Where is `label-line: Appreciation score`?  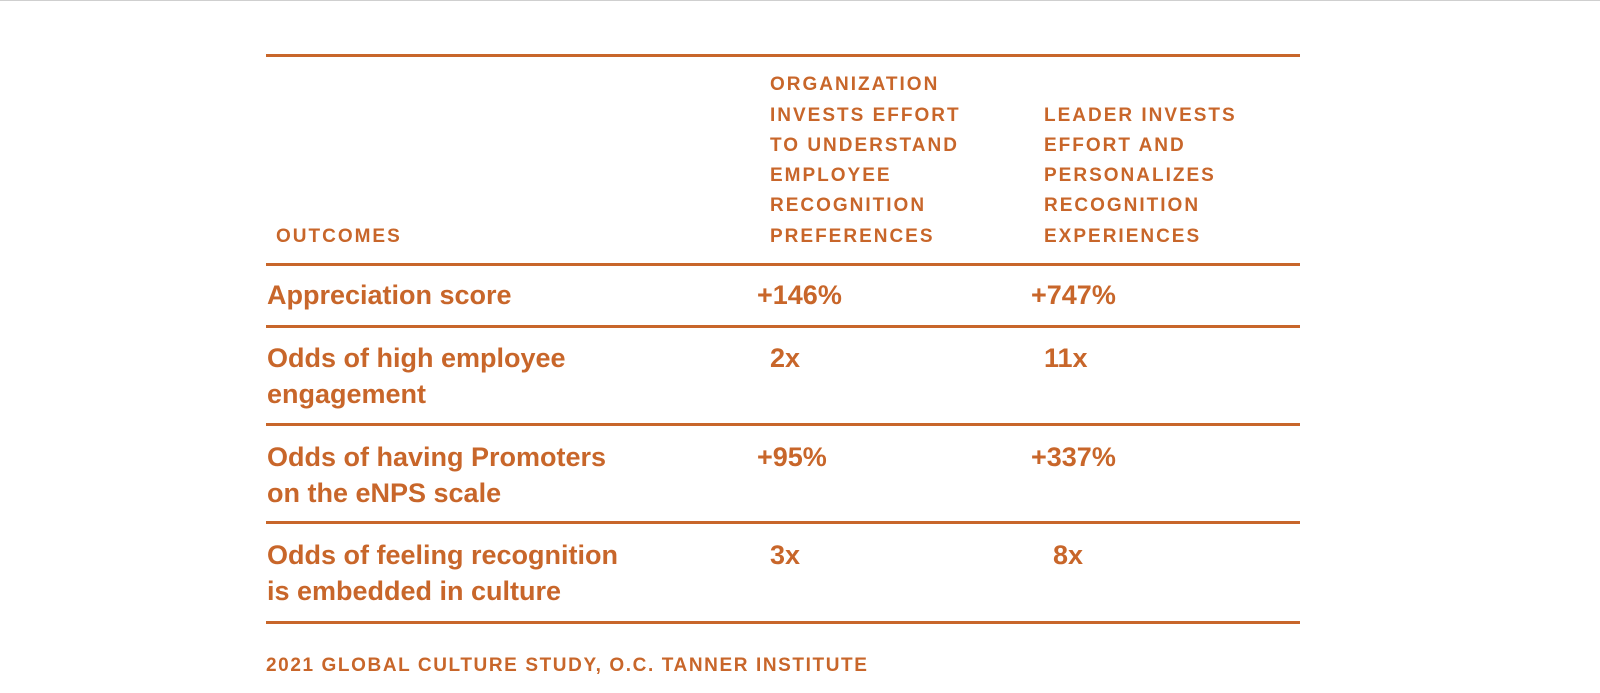 label-line: Appreciation score is located at coordinates (389, 295).